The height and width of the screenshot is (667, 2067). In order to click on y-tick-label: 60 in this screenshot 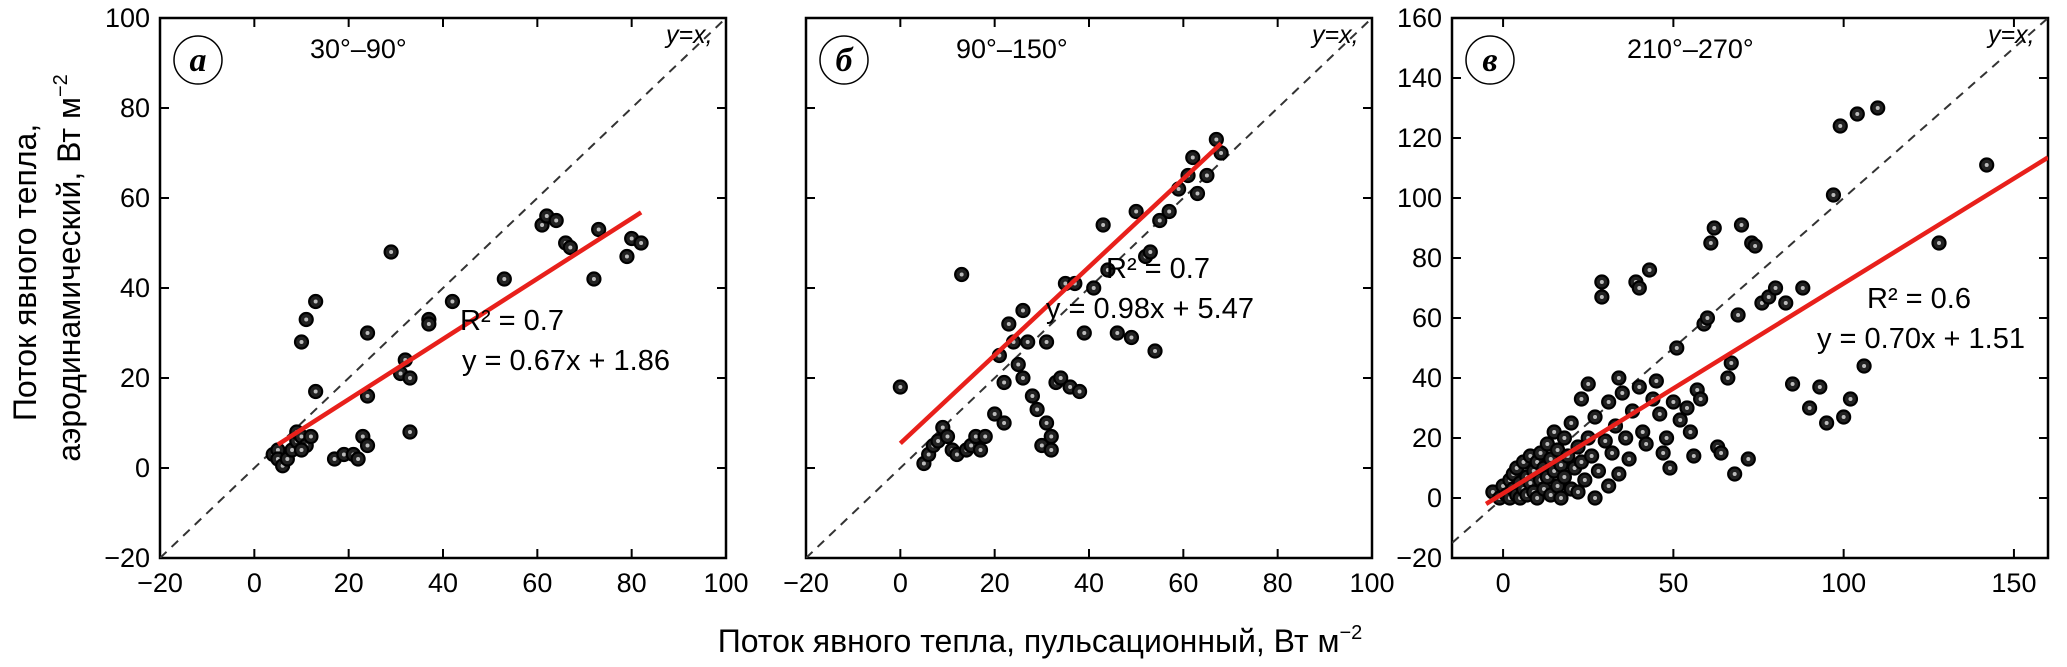, I will do `click(135, 198)`.